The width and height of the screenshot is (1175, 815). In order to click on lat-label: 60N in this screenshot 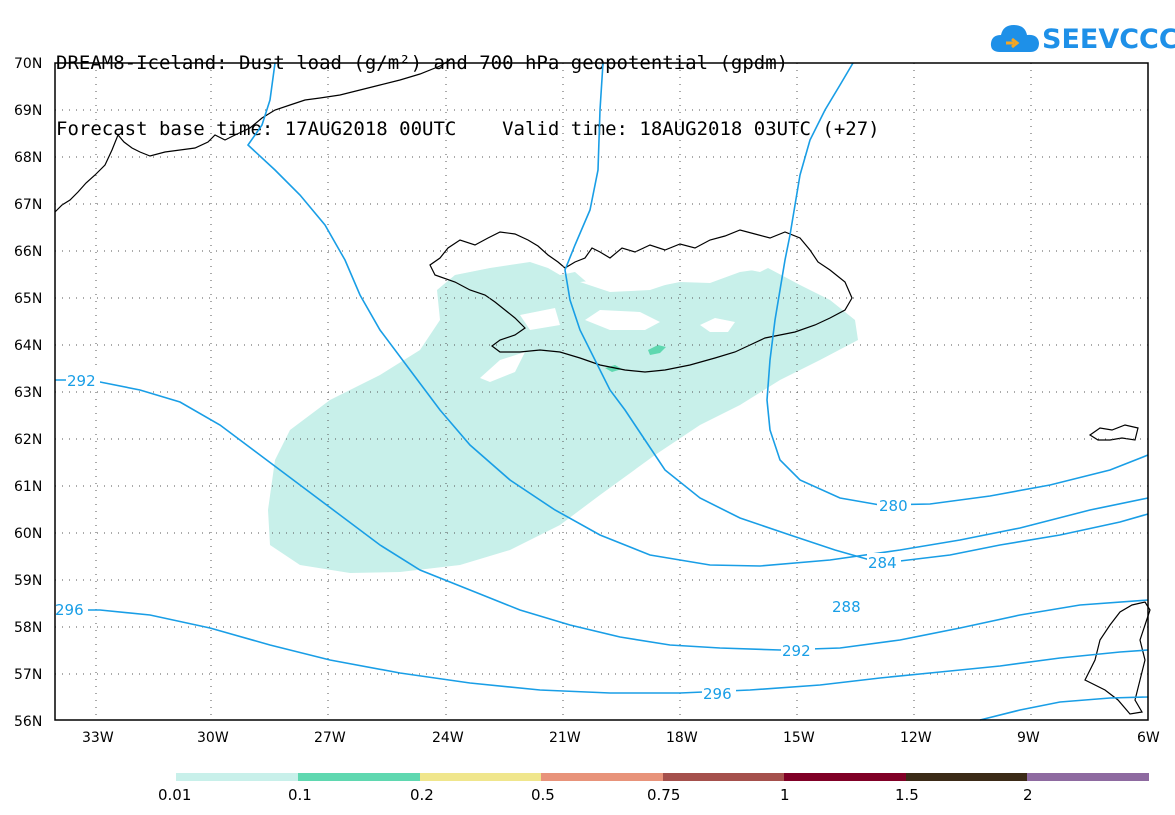, I will do `click(28, 534)`.